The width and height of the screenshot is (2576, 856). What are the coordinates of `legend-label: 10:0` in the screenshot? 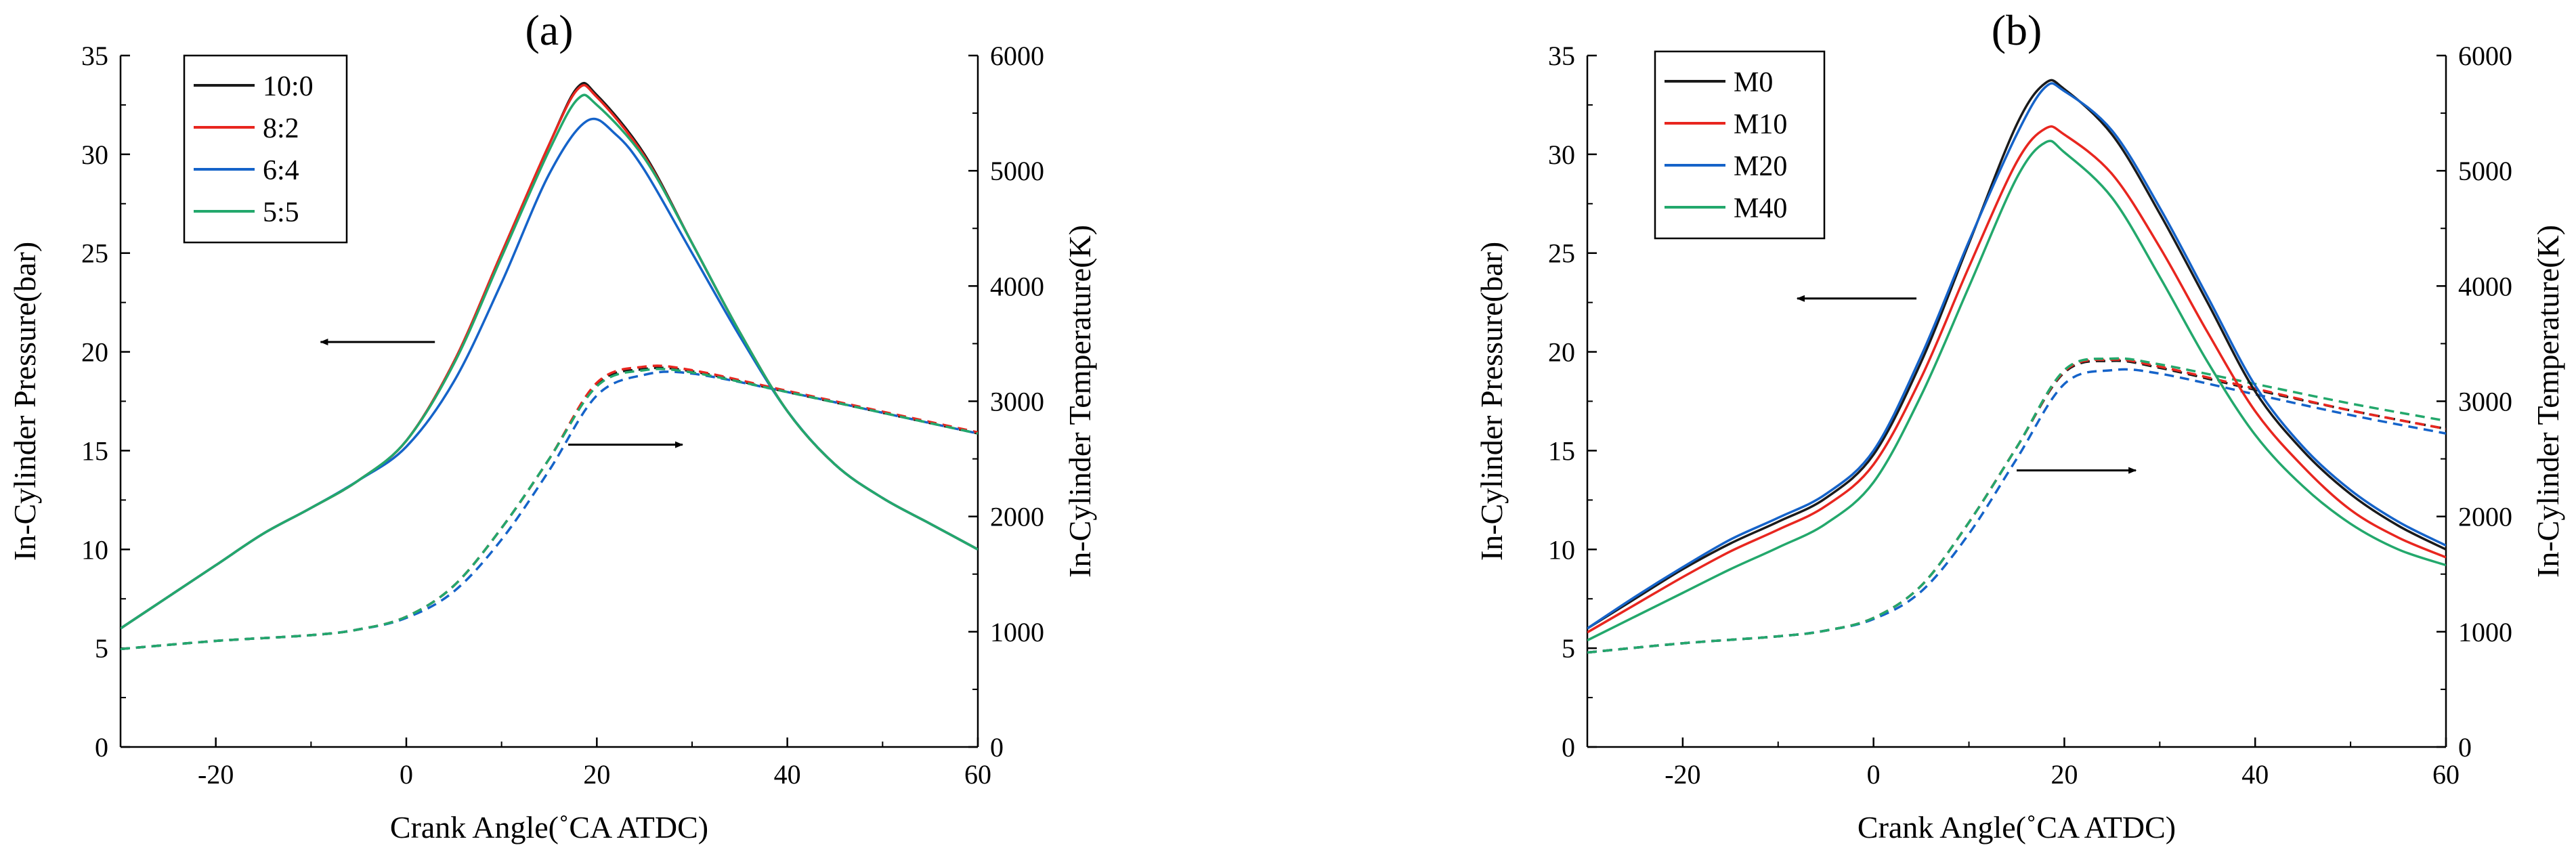 It's located at (288, 86).